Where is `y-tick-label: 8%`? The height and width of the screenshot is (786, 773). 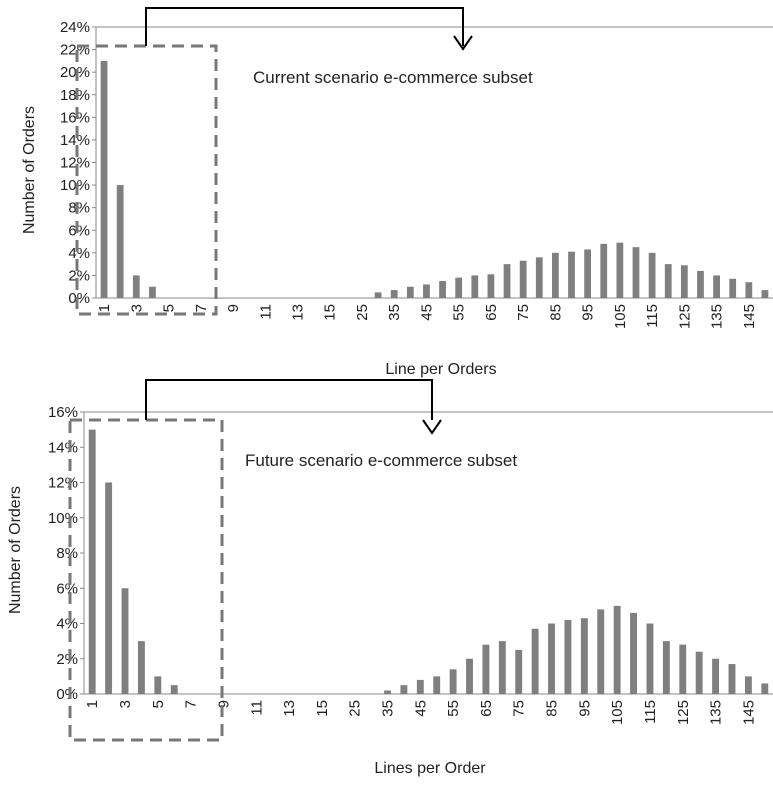 y-tick-label: 8% is located at coordinates (67, 553).